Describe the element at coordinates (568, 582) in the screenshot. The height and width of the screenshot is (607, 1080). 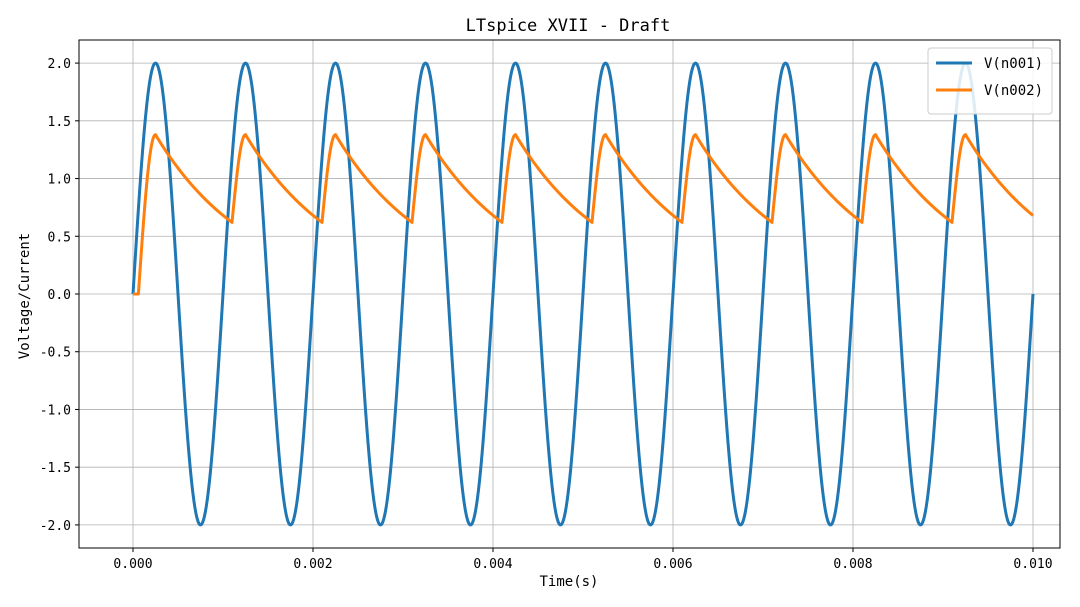
I see `x-axis-label: Time(s)` at that location.